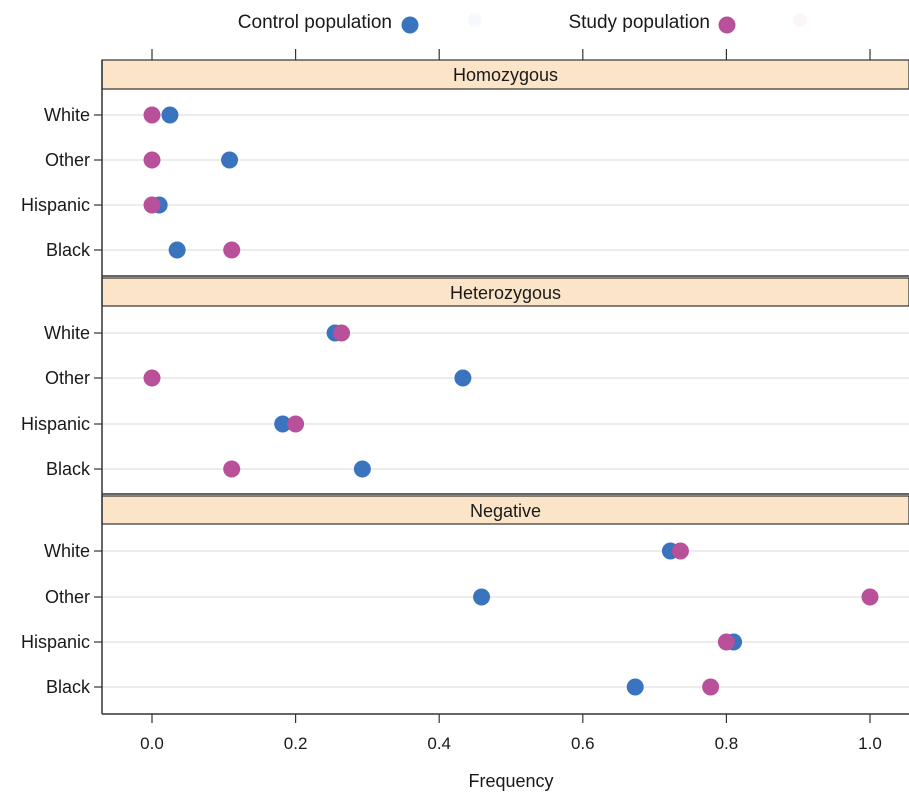 This screenshot has width=909, height=793. I want to click on panel-title: Homozygous, so click(505, 75).